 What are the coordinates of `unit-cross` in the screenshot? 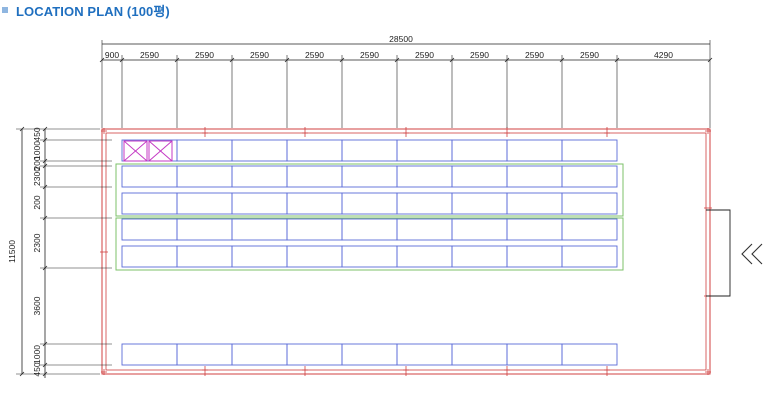 It's located at (135, 151).